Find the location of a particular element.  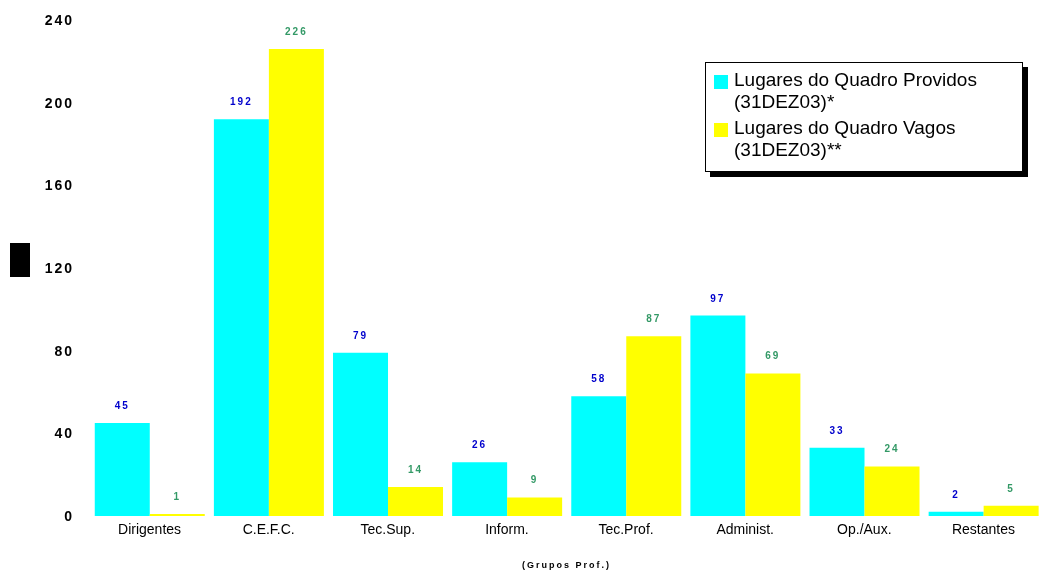

y-tick-label: 240 is located at coordinates (59, 20).